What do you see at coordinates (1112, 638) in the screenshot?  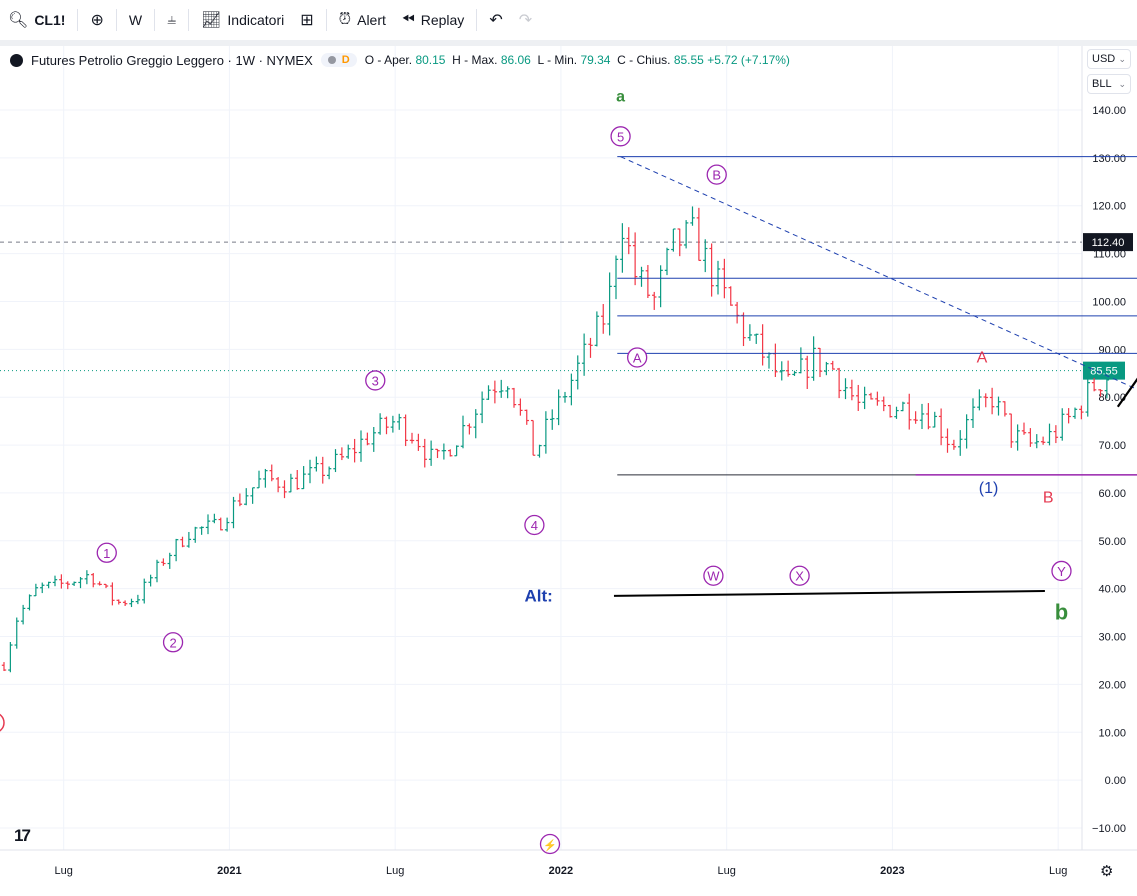 I see `y-tick-label: 30.00` at bounding box center [1112, 638].